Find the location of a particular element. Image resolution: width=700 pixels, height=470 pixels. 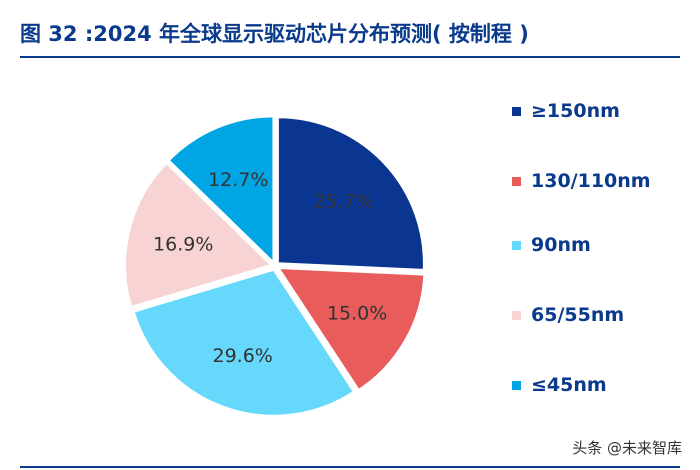

legend-item: ≥150nm is located at coordinates (592, 111).